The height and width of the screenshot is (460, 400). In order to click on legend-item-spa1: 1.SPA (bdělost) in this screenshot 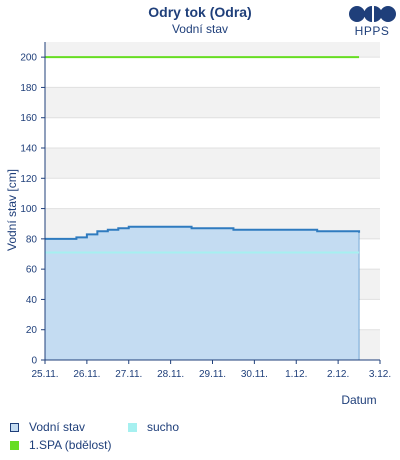, I will do `click(61, 445)`.